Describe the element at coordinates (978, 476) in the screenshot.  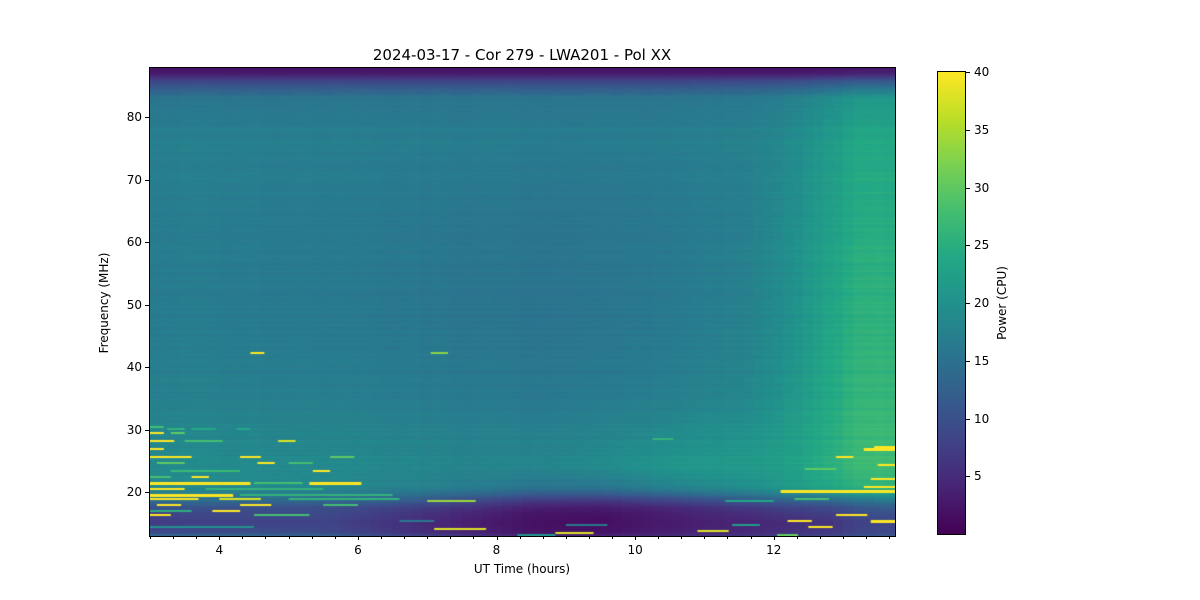
I see `colorbar-tick-label: 5` at that location.